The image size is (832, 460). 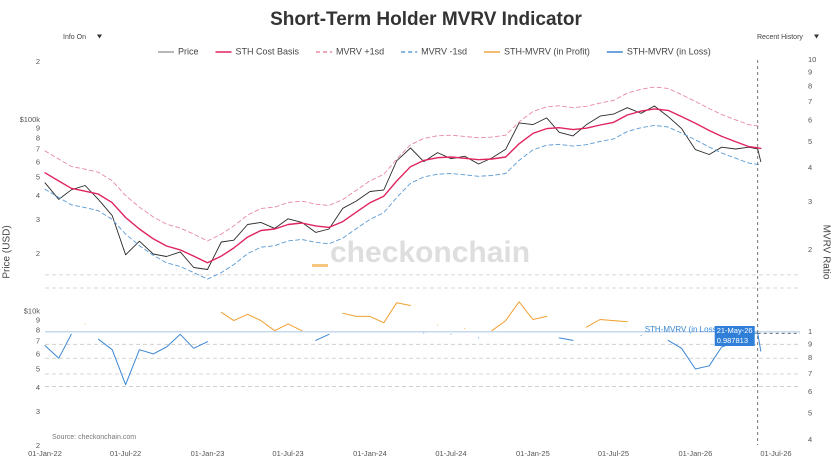 What do you see at coordinates (810, 331) in the screenshot?
I see `y2-tick-label: 1` at bounding box center [810, 331].